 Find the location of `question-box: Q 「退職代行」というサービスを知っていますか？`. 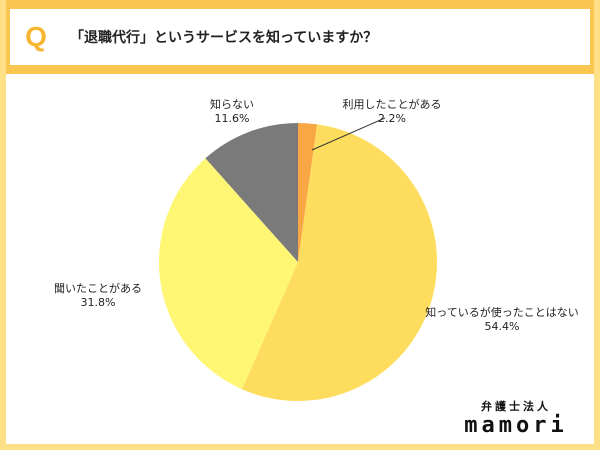

question-box: Q 「退職代行」というサービスを知っていますか？ is located at coordinates (300, 37).